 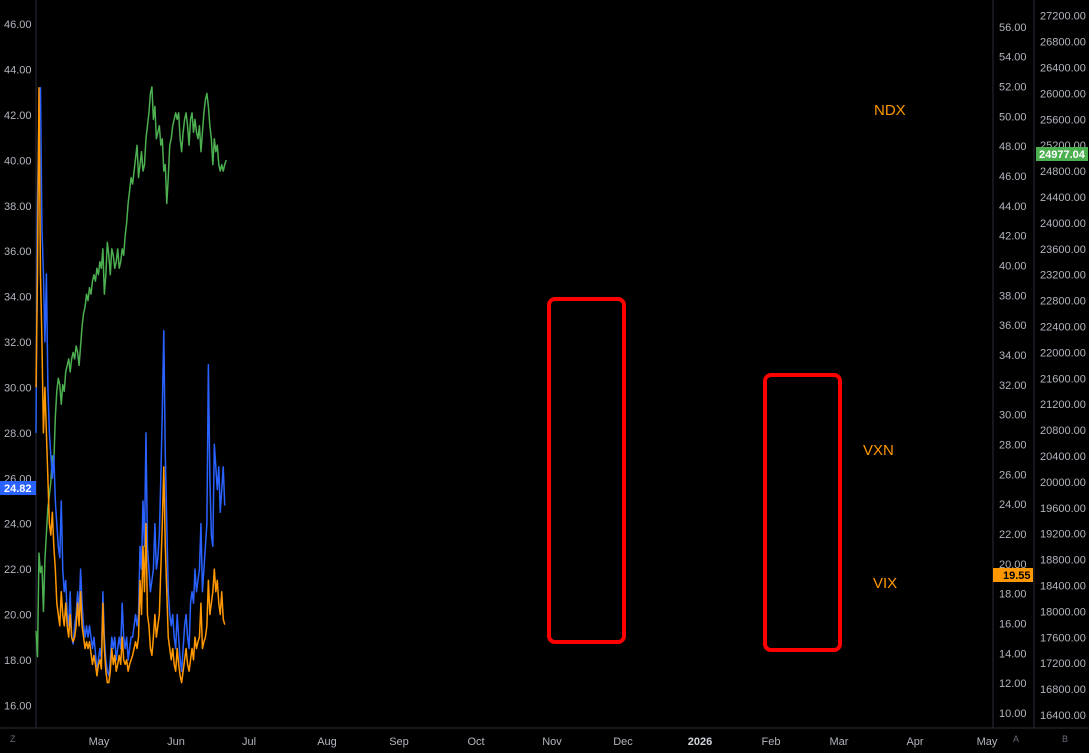 What do you see at coordinates (1013, 416) in the screenshot?
I see `mid-tick-label: 30.00` at bounding box center [1013, 416].